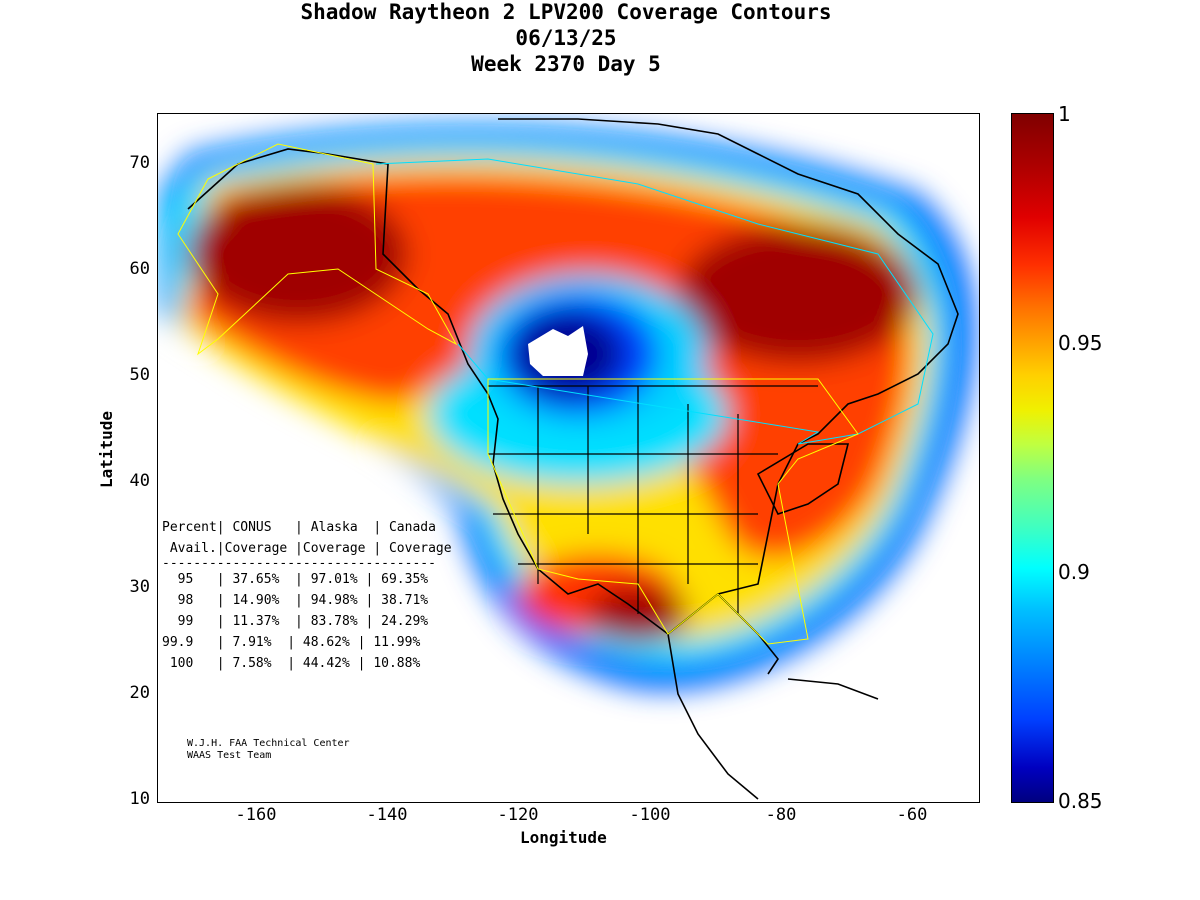 The width and height of the screenshot is (1200, 900). I want to click on credit-line-1: W.J.H. FAA Technical Center, so click(268, 743).